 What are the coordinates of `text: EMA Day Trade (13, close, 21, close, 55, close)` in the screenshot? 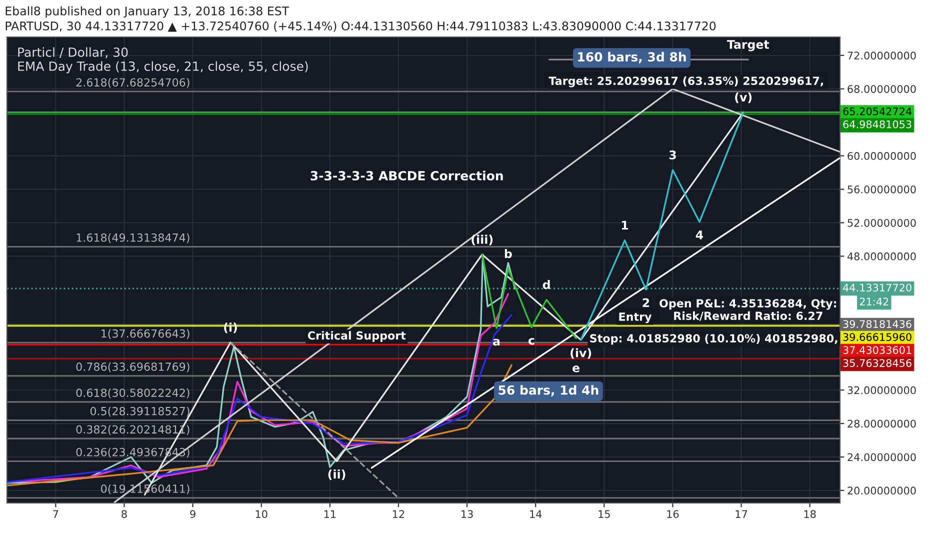 It's located at (163, 67).